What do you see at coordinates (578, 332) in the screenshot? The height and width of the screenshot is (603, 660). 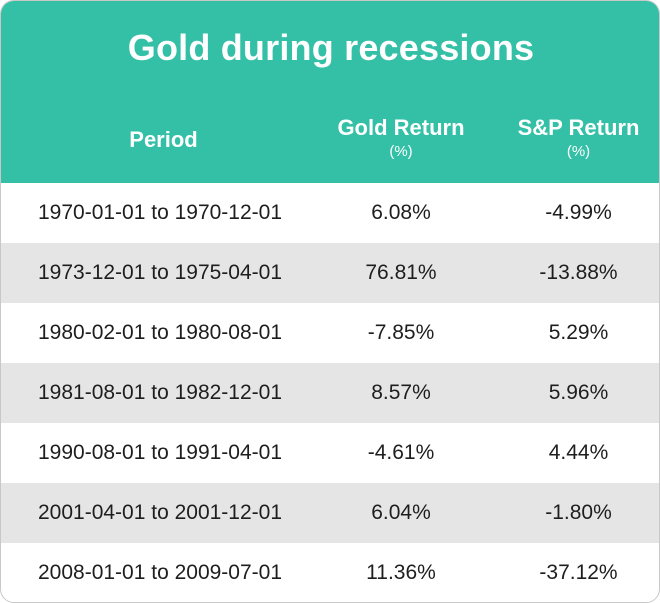 I see `sp-return-cell: 5.29%` at bounding box center [578, 332].